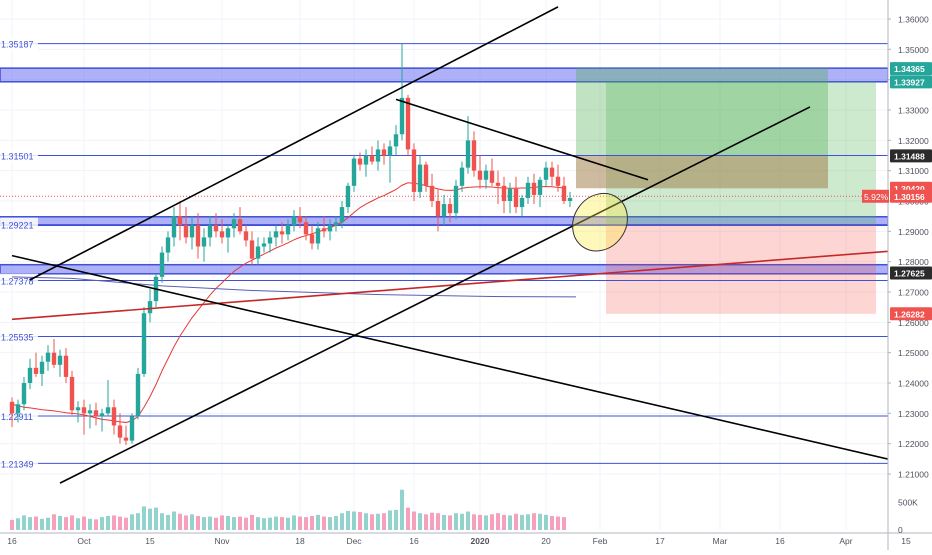 The image size is (932, 555). What do you see at coordinates (913, 475) in the screenshot?
I see `price-tick-label: 1.21000` at bounding box center [913, 475].